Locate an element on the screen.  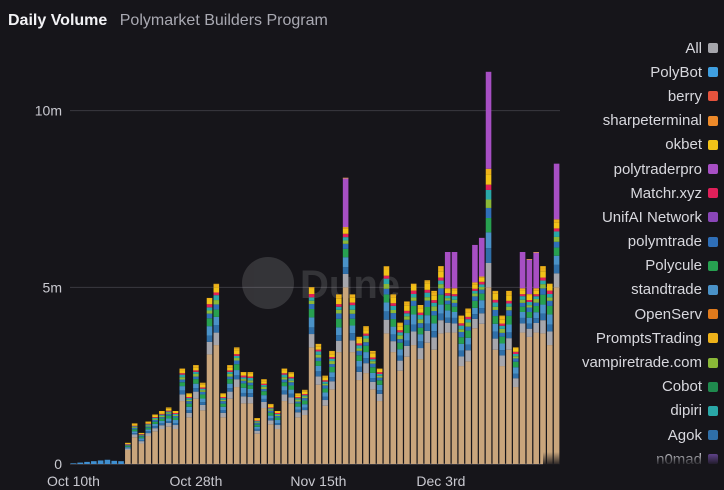
dune-watermark: Dune is located at coordinates (321, 283).